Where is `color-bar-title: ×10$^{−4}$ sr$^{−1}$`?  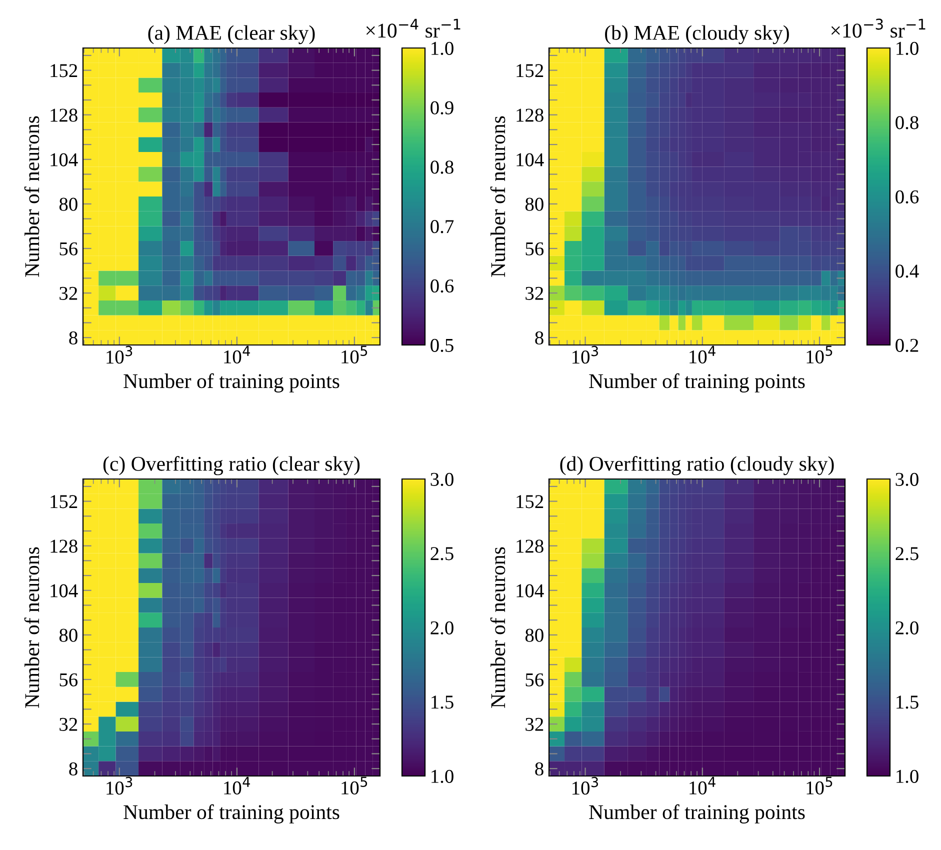
color-bar-title: ×10$^{−4}$ sr$^{−1}$ is located at coordinates (413, 28).